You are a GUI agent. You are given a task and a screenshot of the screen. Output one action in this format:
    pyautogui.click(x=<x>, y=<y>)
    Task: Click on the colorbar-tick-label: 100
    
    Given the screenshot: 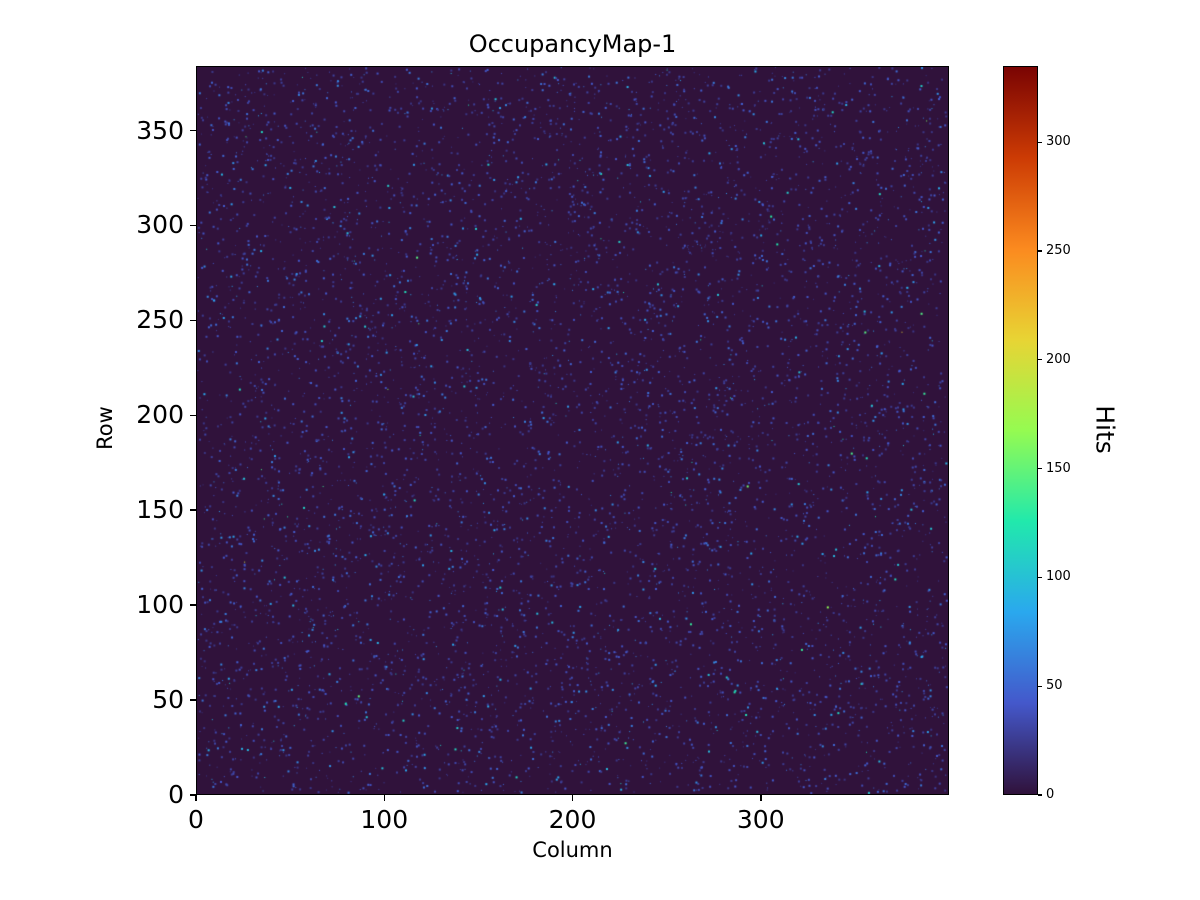 What is the action you would take?
    pyautogui.click(x=1058, y=577)
    